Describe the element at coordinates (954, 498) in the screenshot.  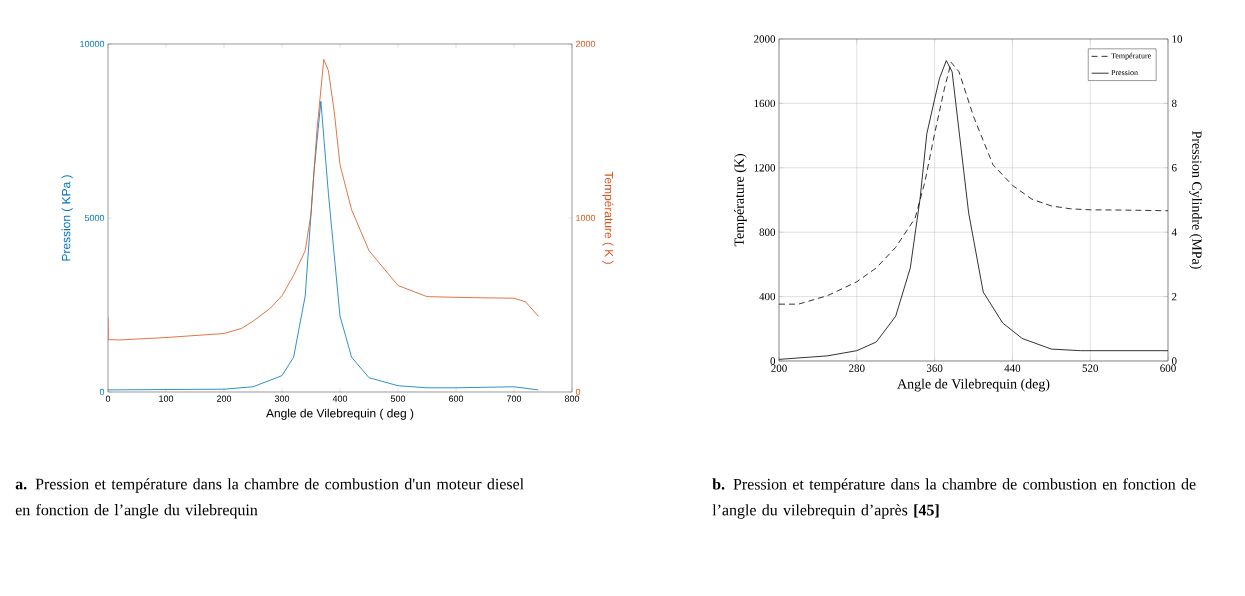
I see `text: b. Pression et température dans la chambre de combustion en fonction de l’angle du vilebrequin d’après [45]` at that location.